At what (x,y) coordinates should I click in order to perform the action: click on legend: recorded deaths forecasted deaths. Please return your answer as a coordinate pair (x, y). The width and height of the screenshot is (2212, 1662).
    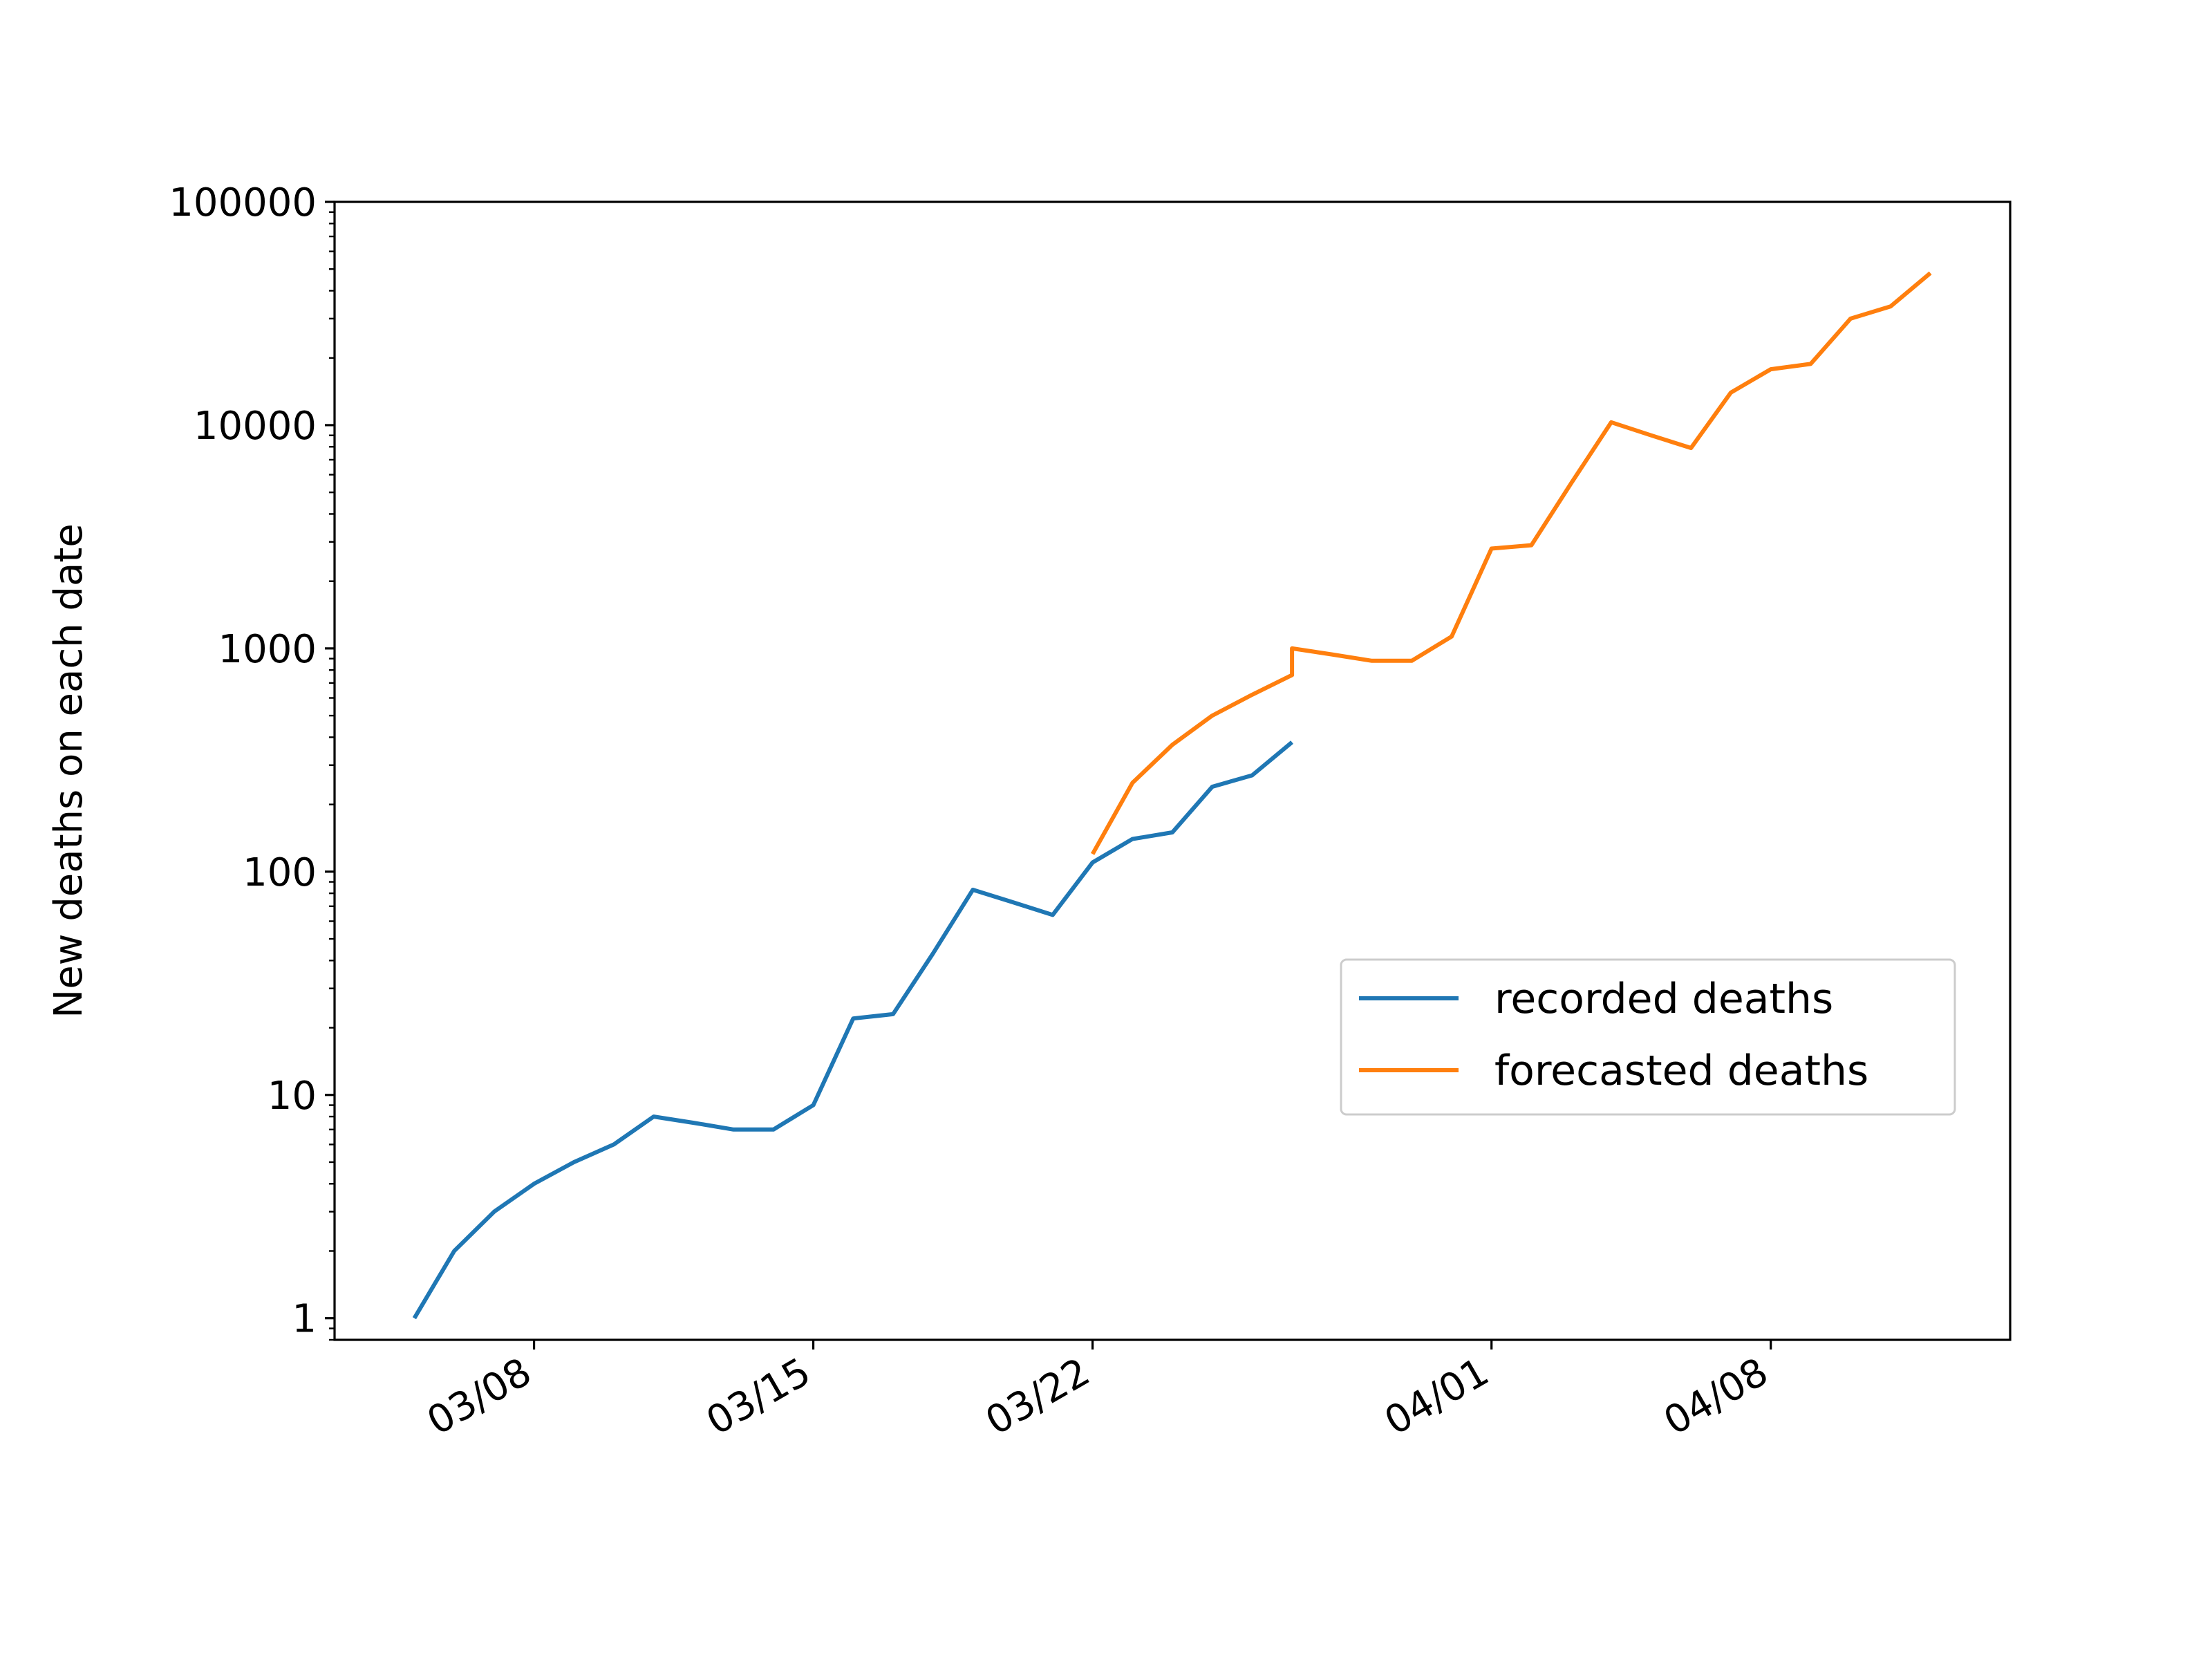
    Looking at the image, I should click on (1648, 1037).